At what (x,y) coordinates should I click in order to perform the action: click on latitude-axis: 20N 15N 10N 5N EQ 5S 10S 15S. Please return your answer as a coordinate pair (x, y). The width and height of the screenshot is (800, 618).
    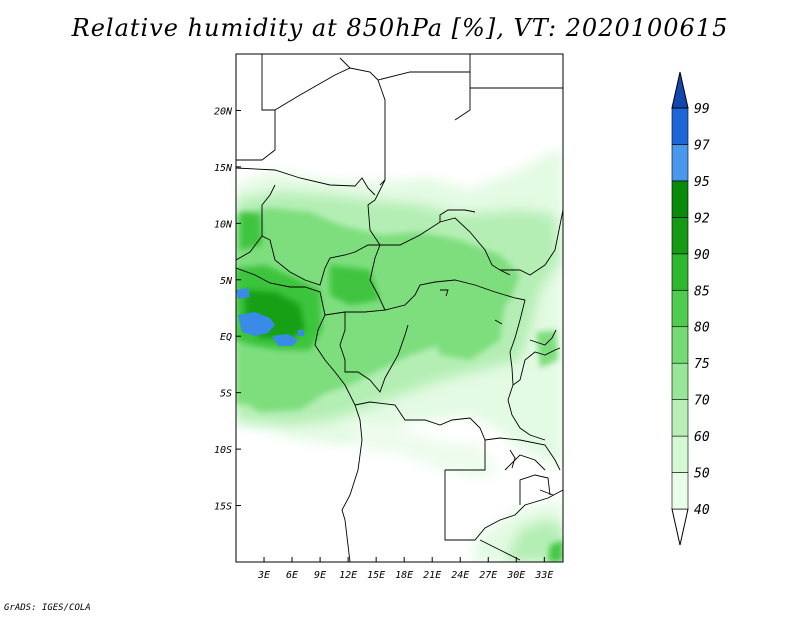
    Looking at the image, I should click on (227, 309).